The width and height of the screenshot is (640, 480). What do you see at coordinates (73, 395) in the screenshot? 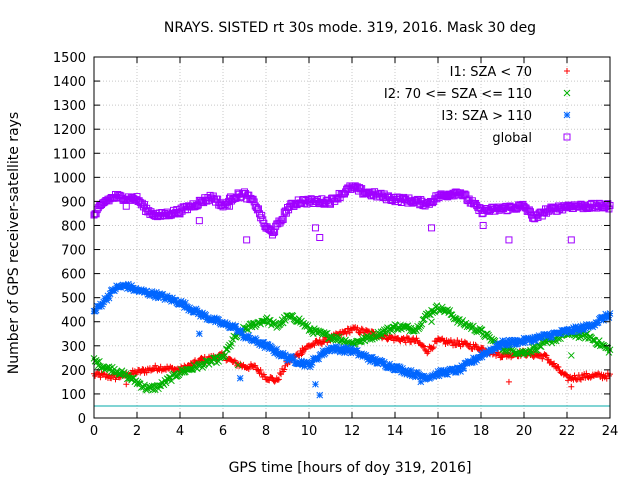
I see `y-tick-label: 100` at bounding box center [73, 395].